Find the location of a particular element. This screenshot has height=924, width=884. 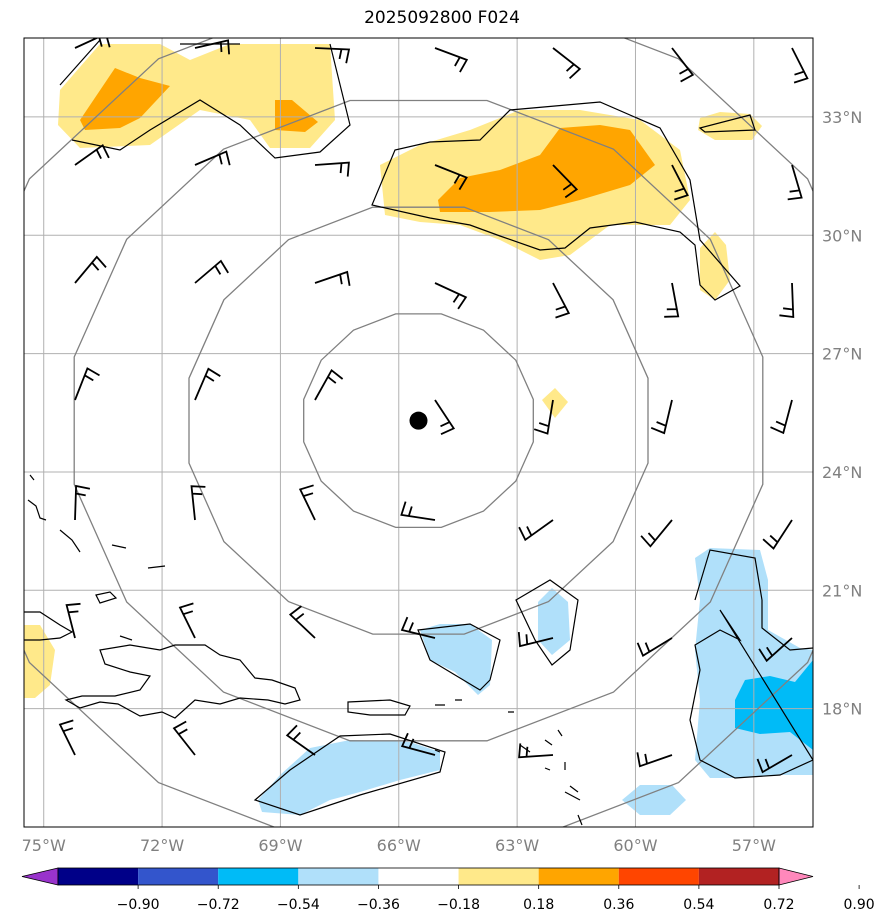

longitude-axis: 75°W 72°W 69°W 66°W 63°W 60°W 57°W is located at coordinates (399, 845).